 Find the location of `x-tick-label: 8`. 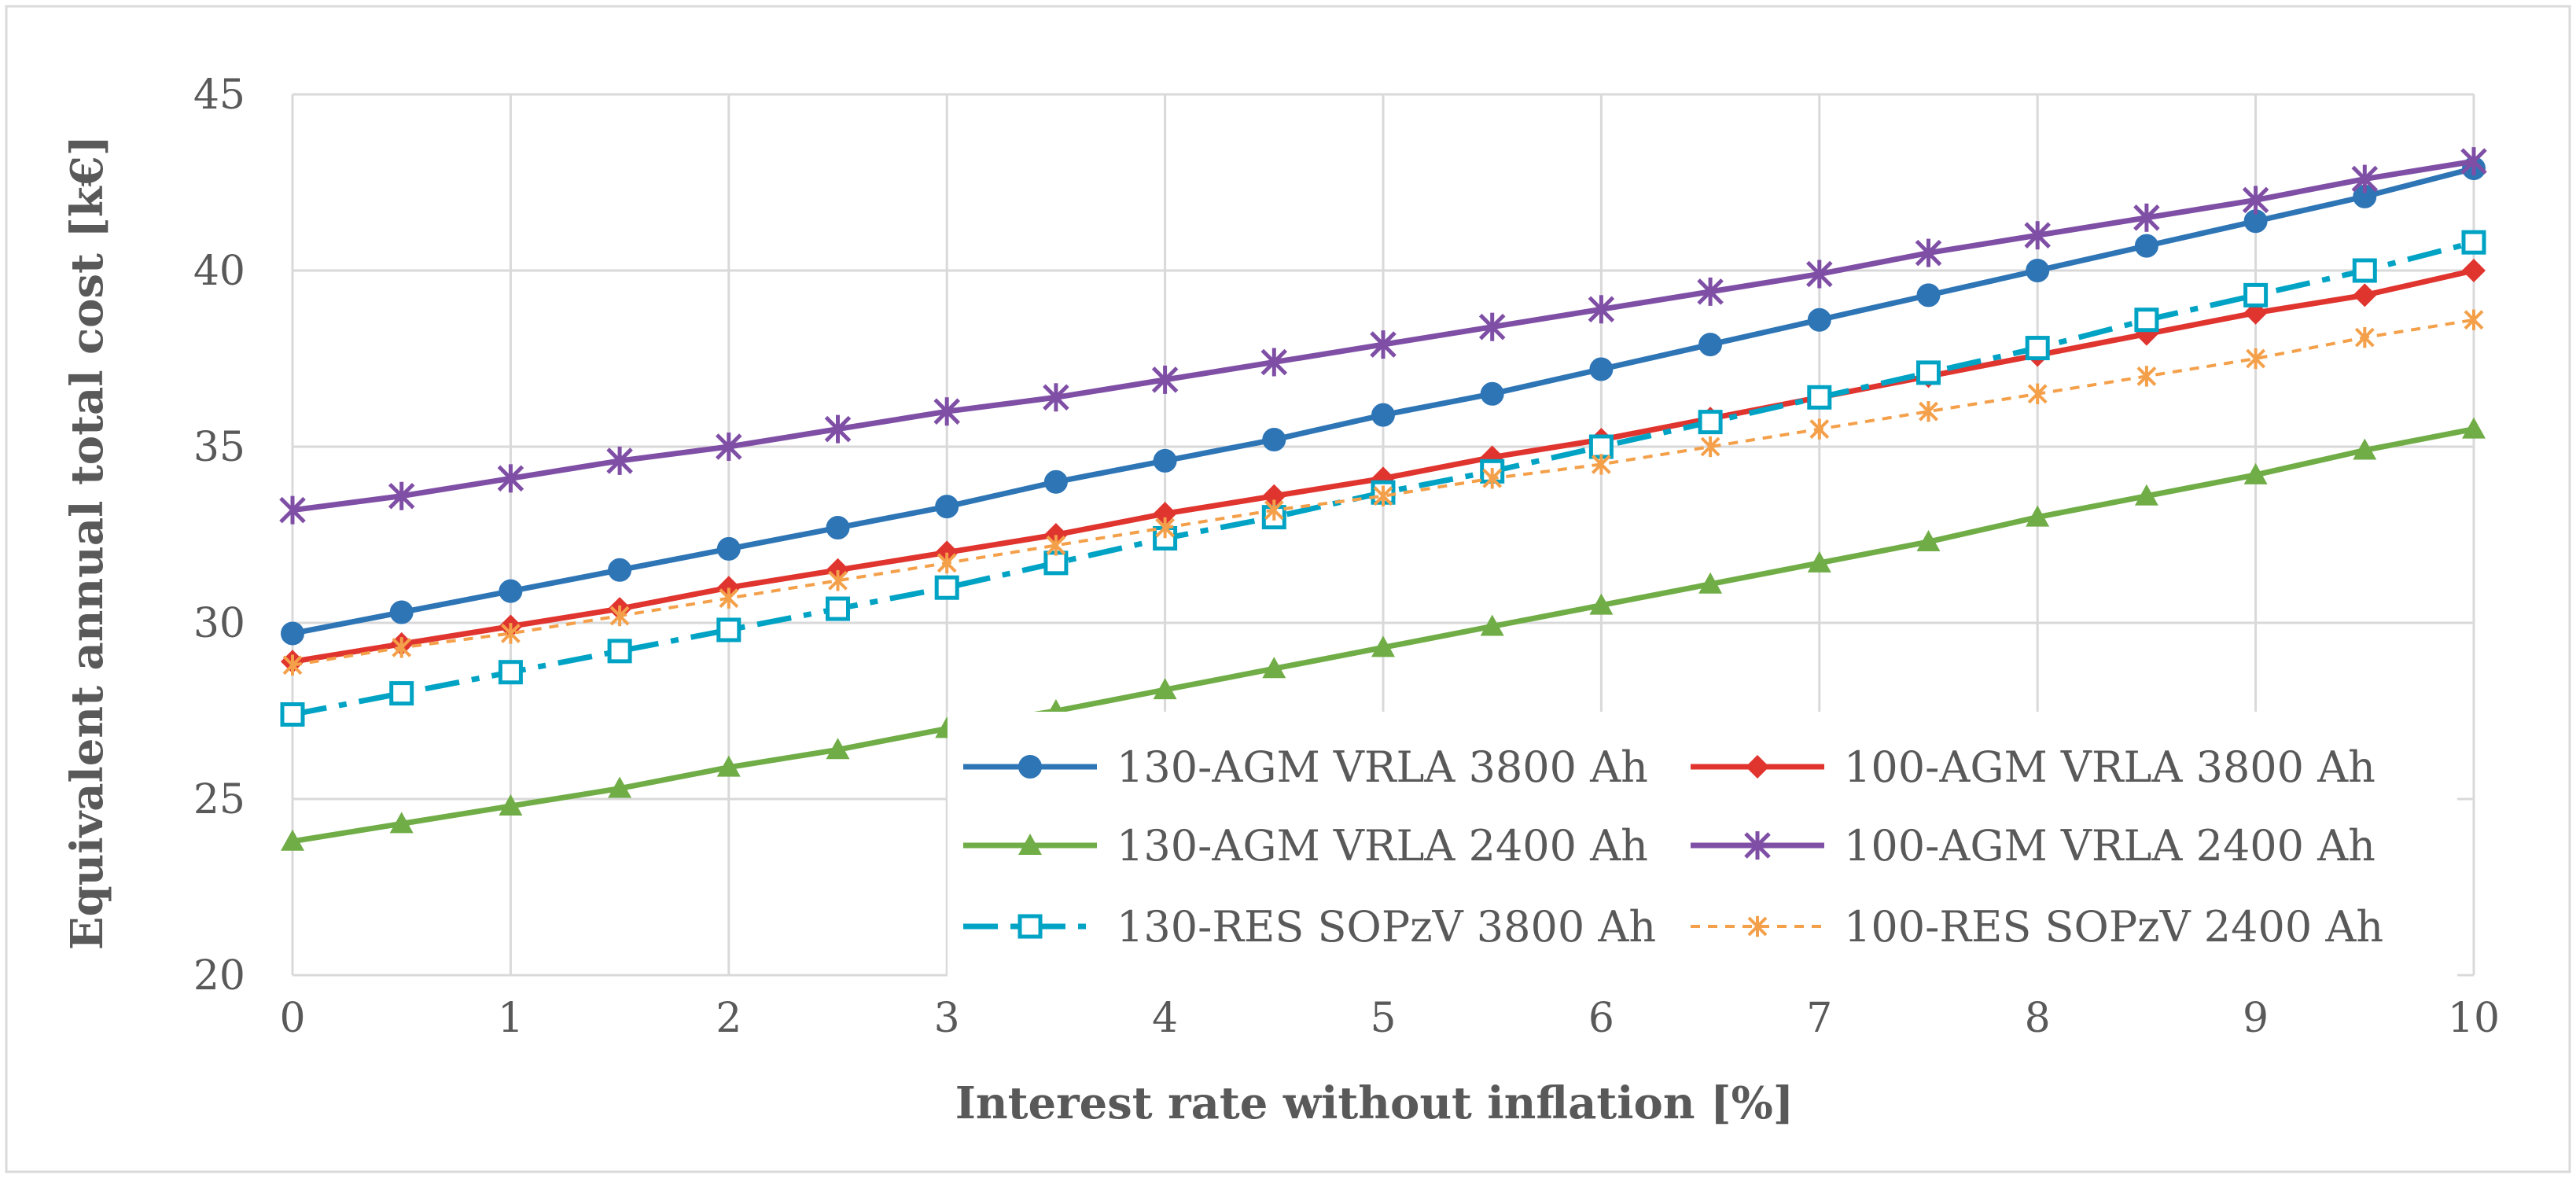

x-tick-label: 8 is located at coordinates (2038, 1019).